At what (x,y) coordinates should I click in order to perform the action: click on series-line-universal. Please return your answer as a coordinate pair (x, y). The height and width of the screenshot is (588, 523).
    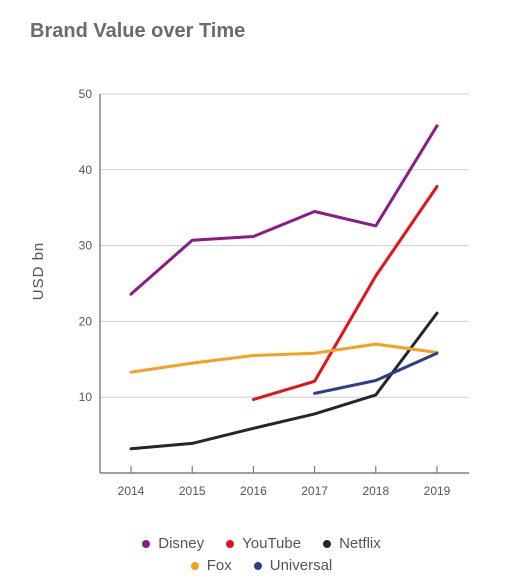
    Looking at the image, I should click on (376, 373).